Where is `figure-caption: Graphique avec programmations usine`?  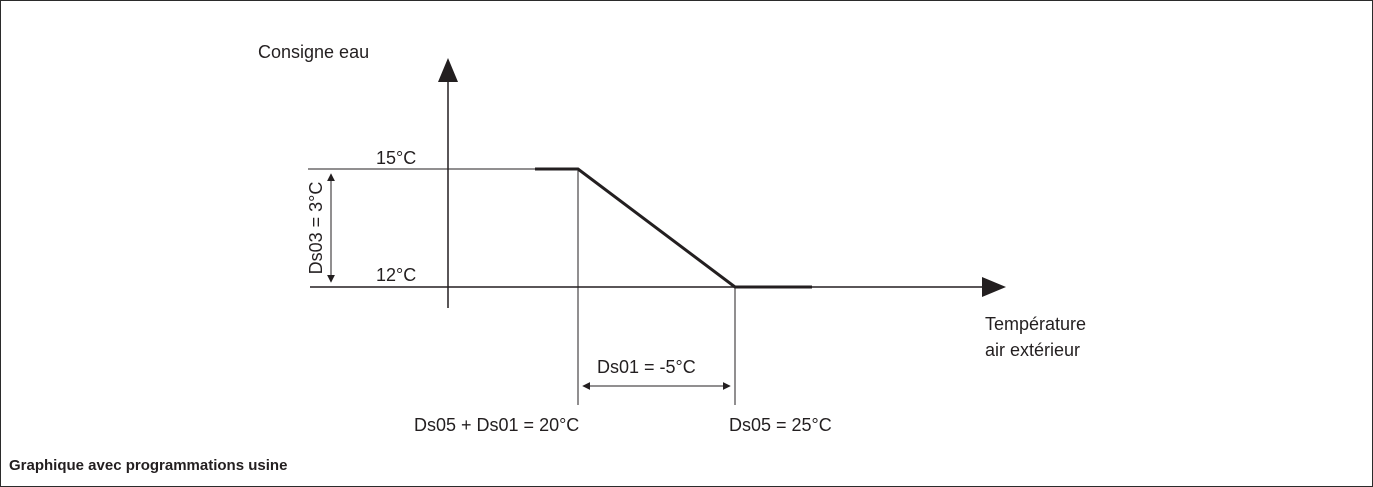
figure-caption: Graphique avec programmations usine is located at coordinates (148, 465).